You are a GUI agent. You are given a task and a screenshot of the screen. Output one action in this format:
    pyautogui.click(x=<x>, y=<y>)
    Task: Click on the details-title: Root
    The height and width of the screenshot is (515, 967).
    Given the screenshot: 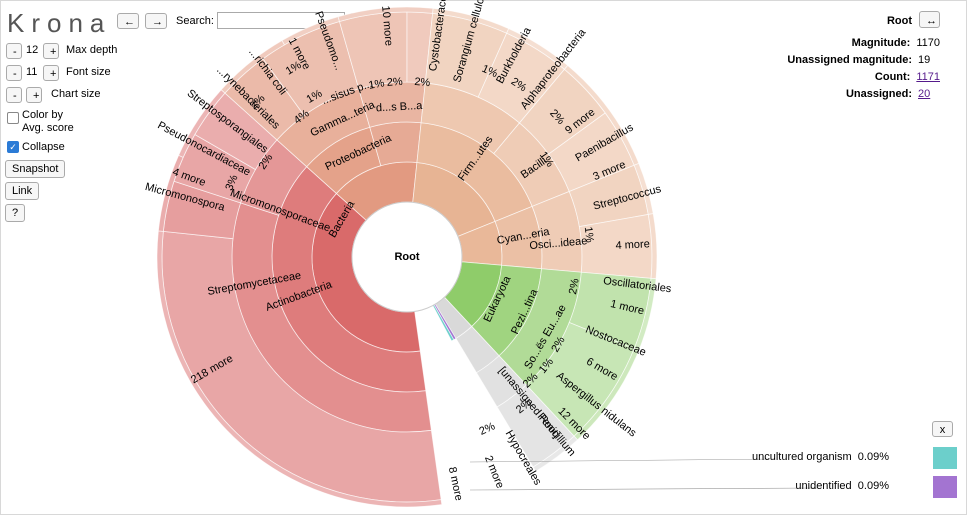 What is the action you would take?
    pyautogui.click(x=899, y=21)
    